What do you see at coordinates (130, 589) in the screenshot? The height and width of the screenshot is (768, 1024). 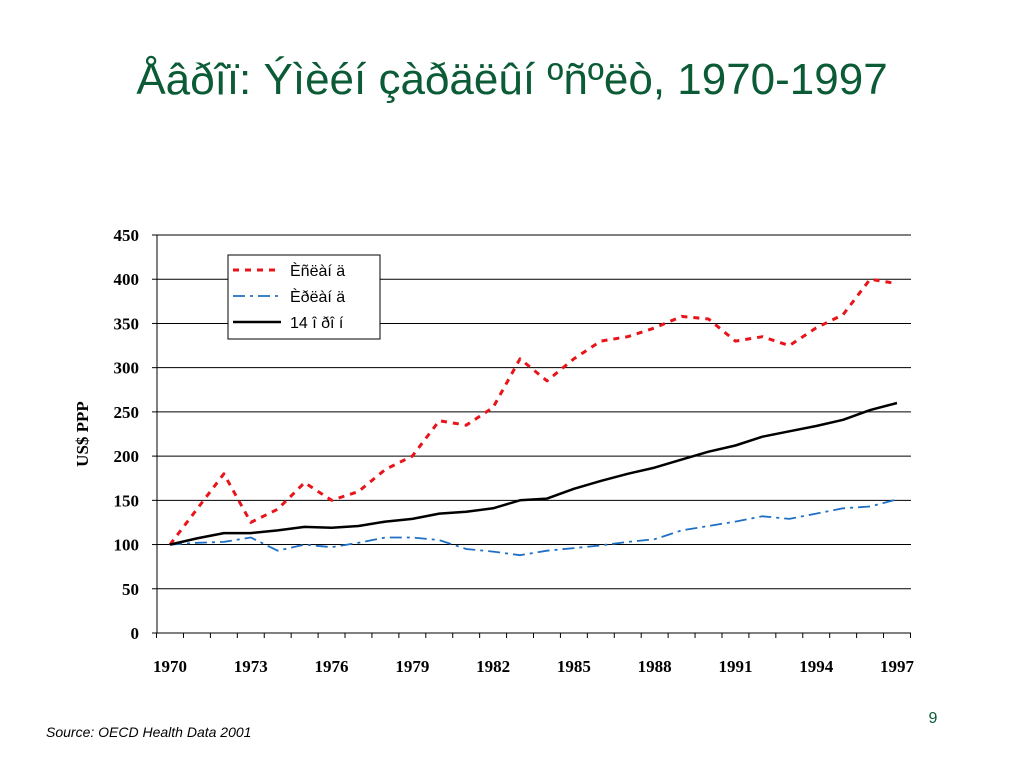 I see `y-tick-label: 50` at bounding box center [130, 589].